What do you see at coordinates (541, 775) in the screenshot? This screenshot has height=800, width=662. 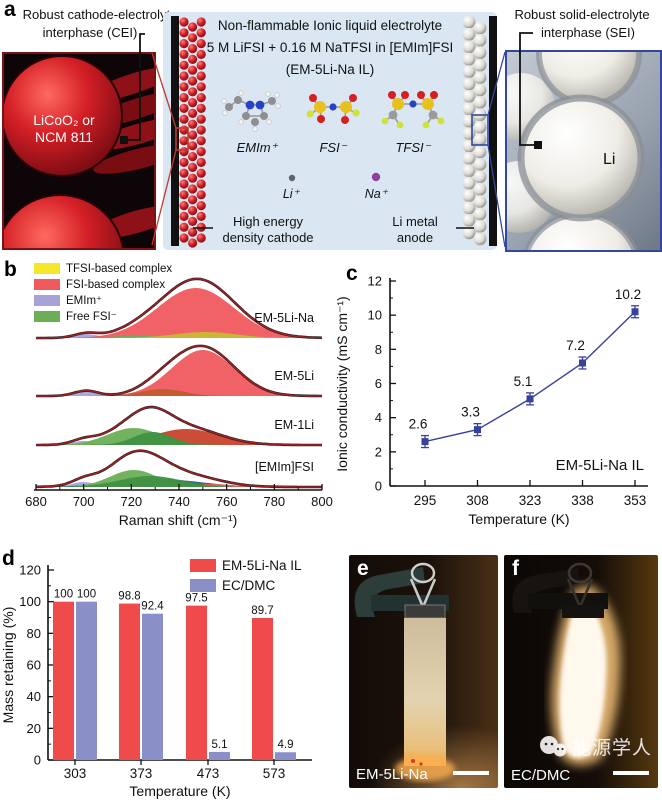 I see `photo-f-caption: EC/DMC` at bounding box center [541, 775].